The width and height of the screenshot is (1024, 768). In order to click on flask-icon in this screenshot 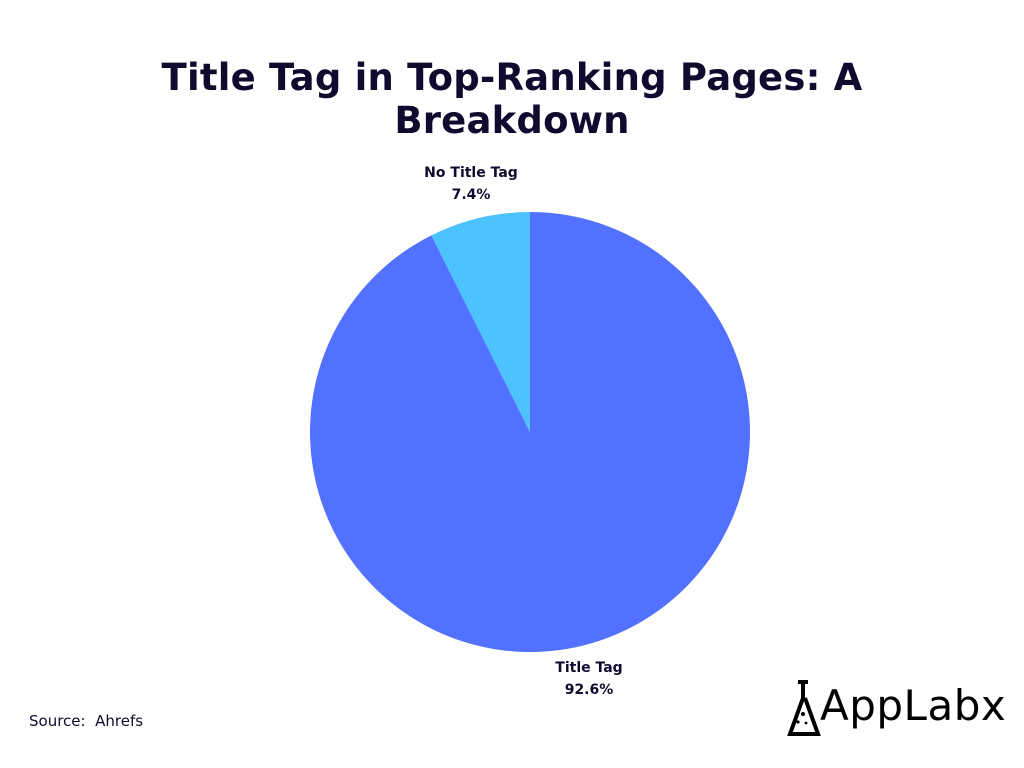, I will do `click(804, 708)`.